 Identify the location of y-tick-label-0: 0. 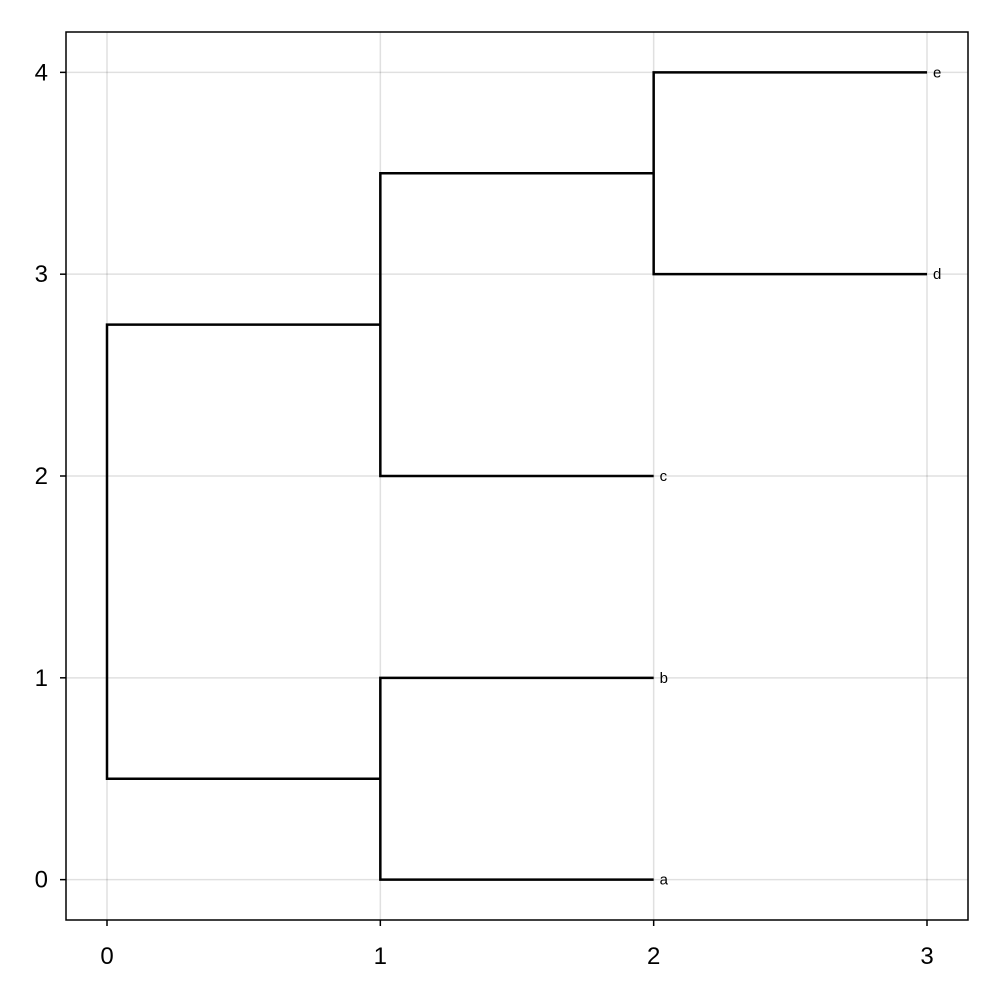
(41, 880).